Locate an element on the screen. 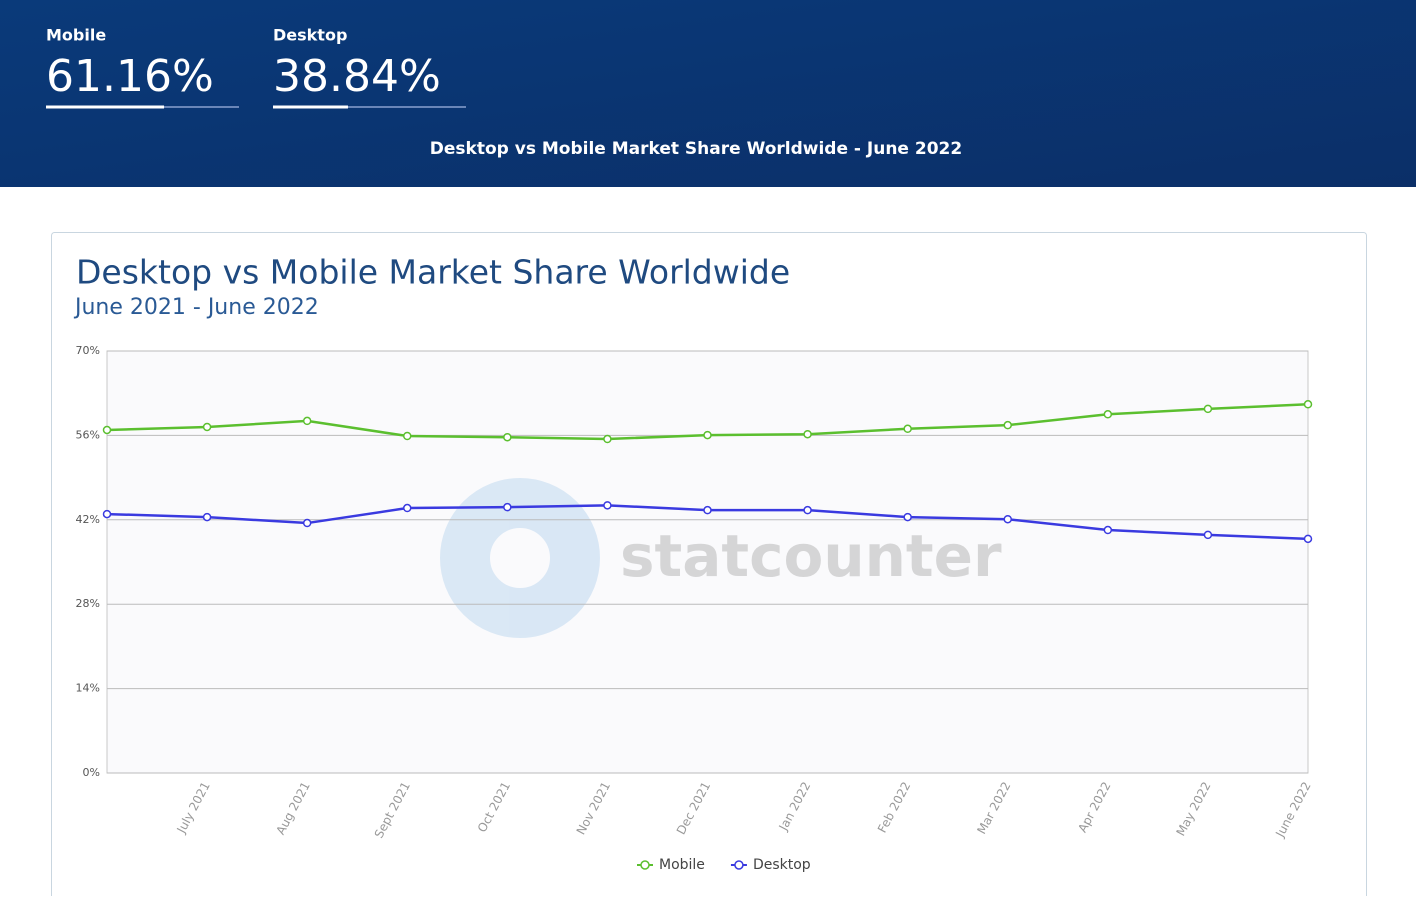 The height and width of the screenshot is (900, 1416). stat-value: 61.16% is located at coordinates (130, 76).